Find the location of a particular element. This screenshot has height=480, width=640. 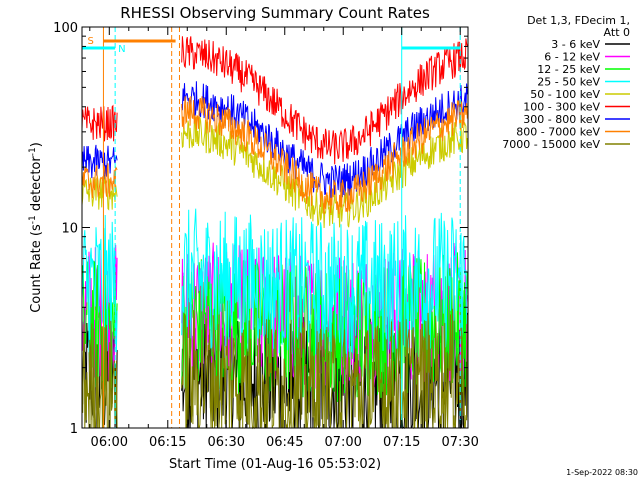

y-tick-label-1: 10 is located at coordinates (69, 229).